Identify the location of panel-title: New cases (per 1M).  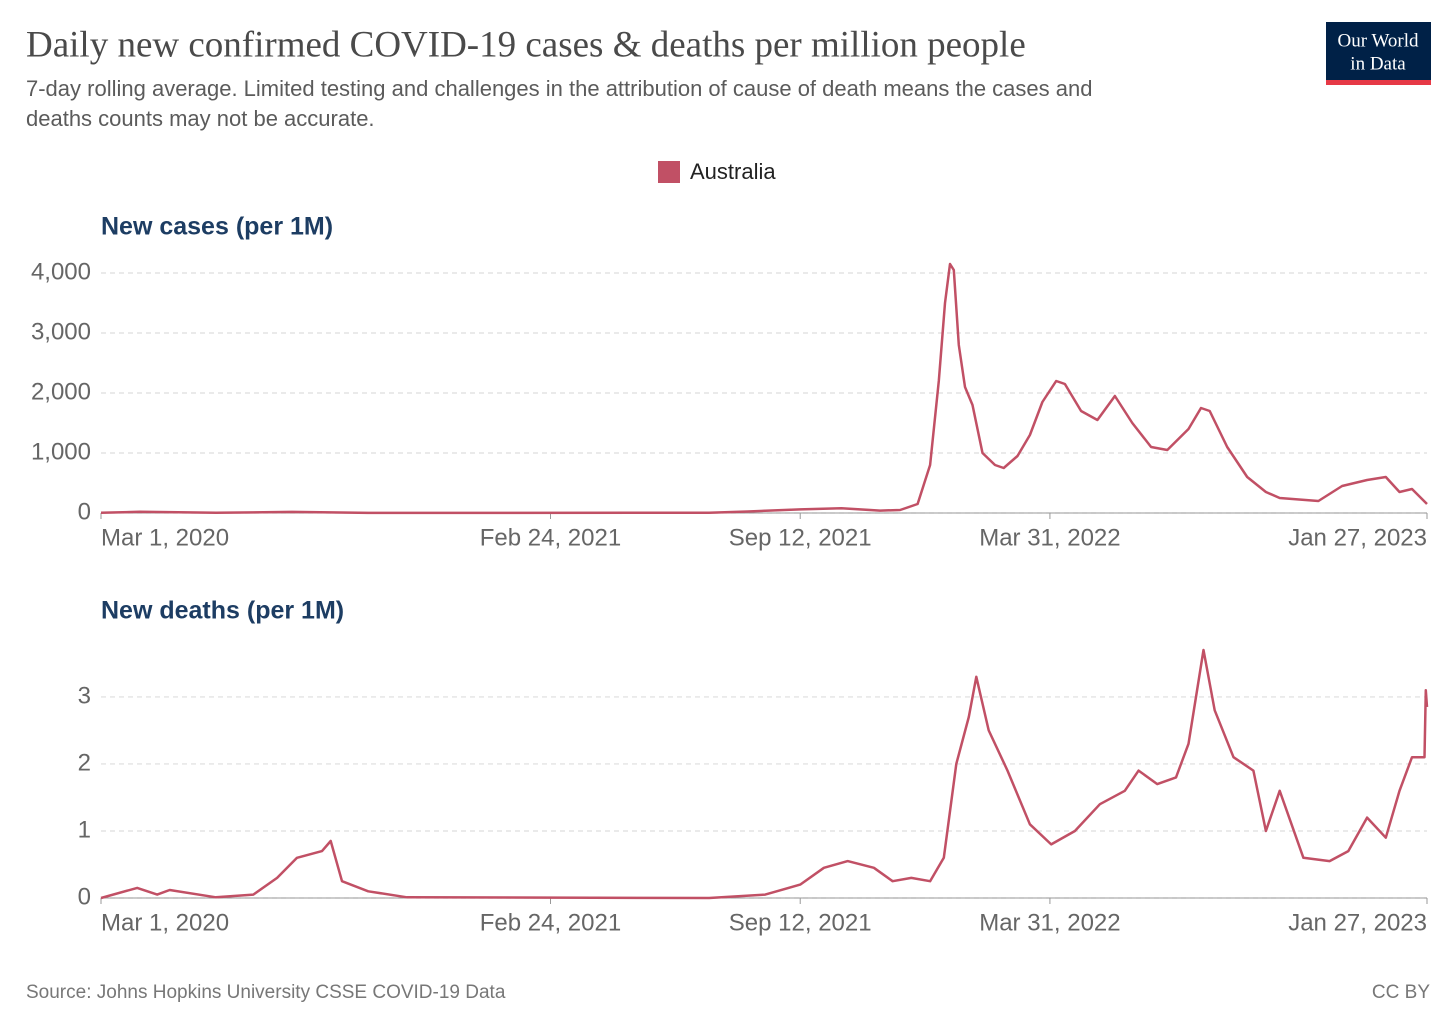
(217, 227).